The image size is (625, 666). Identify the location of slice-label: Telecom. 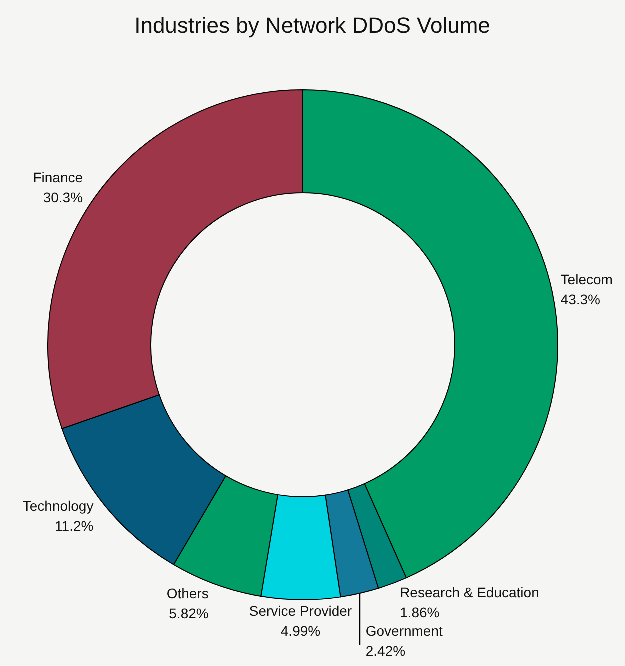
(586, 279).